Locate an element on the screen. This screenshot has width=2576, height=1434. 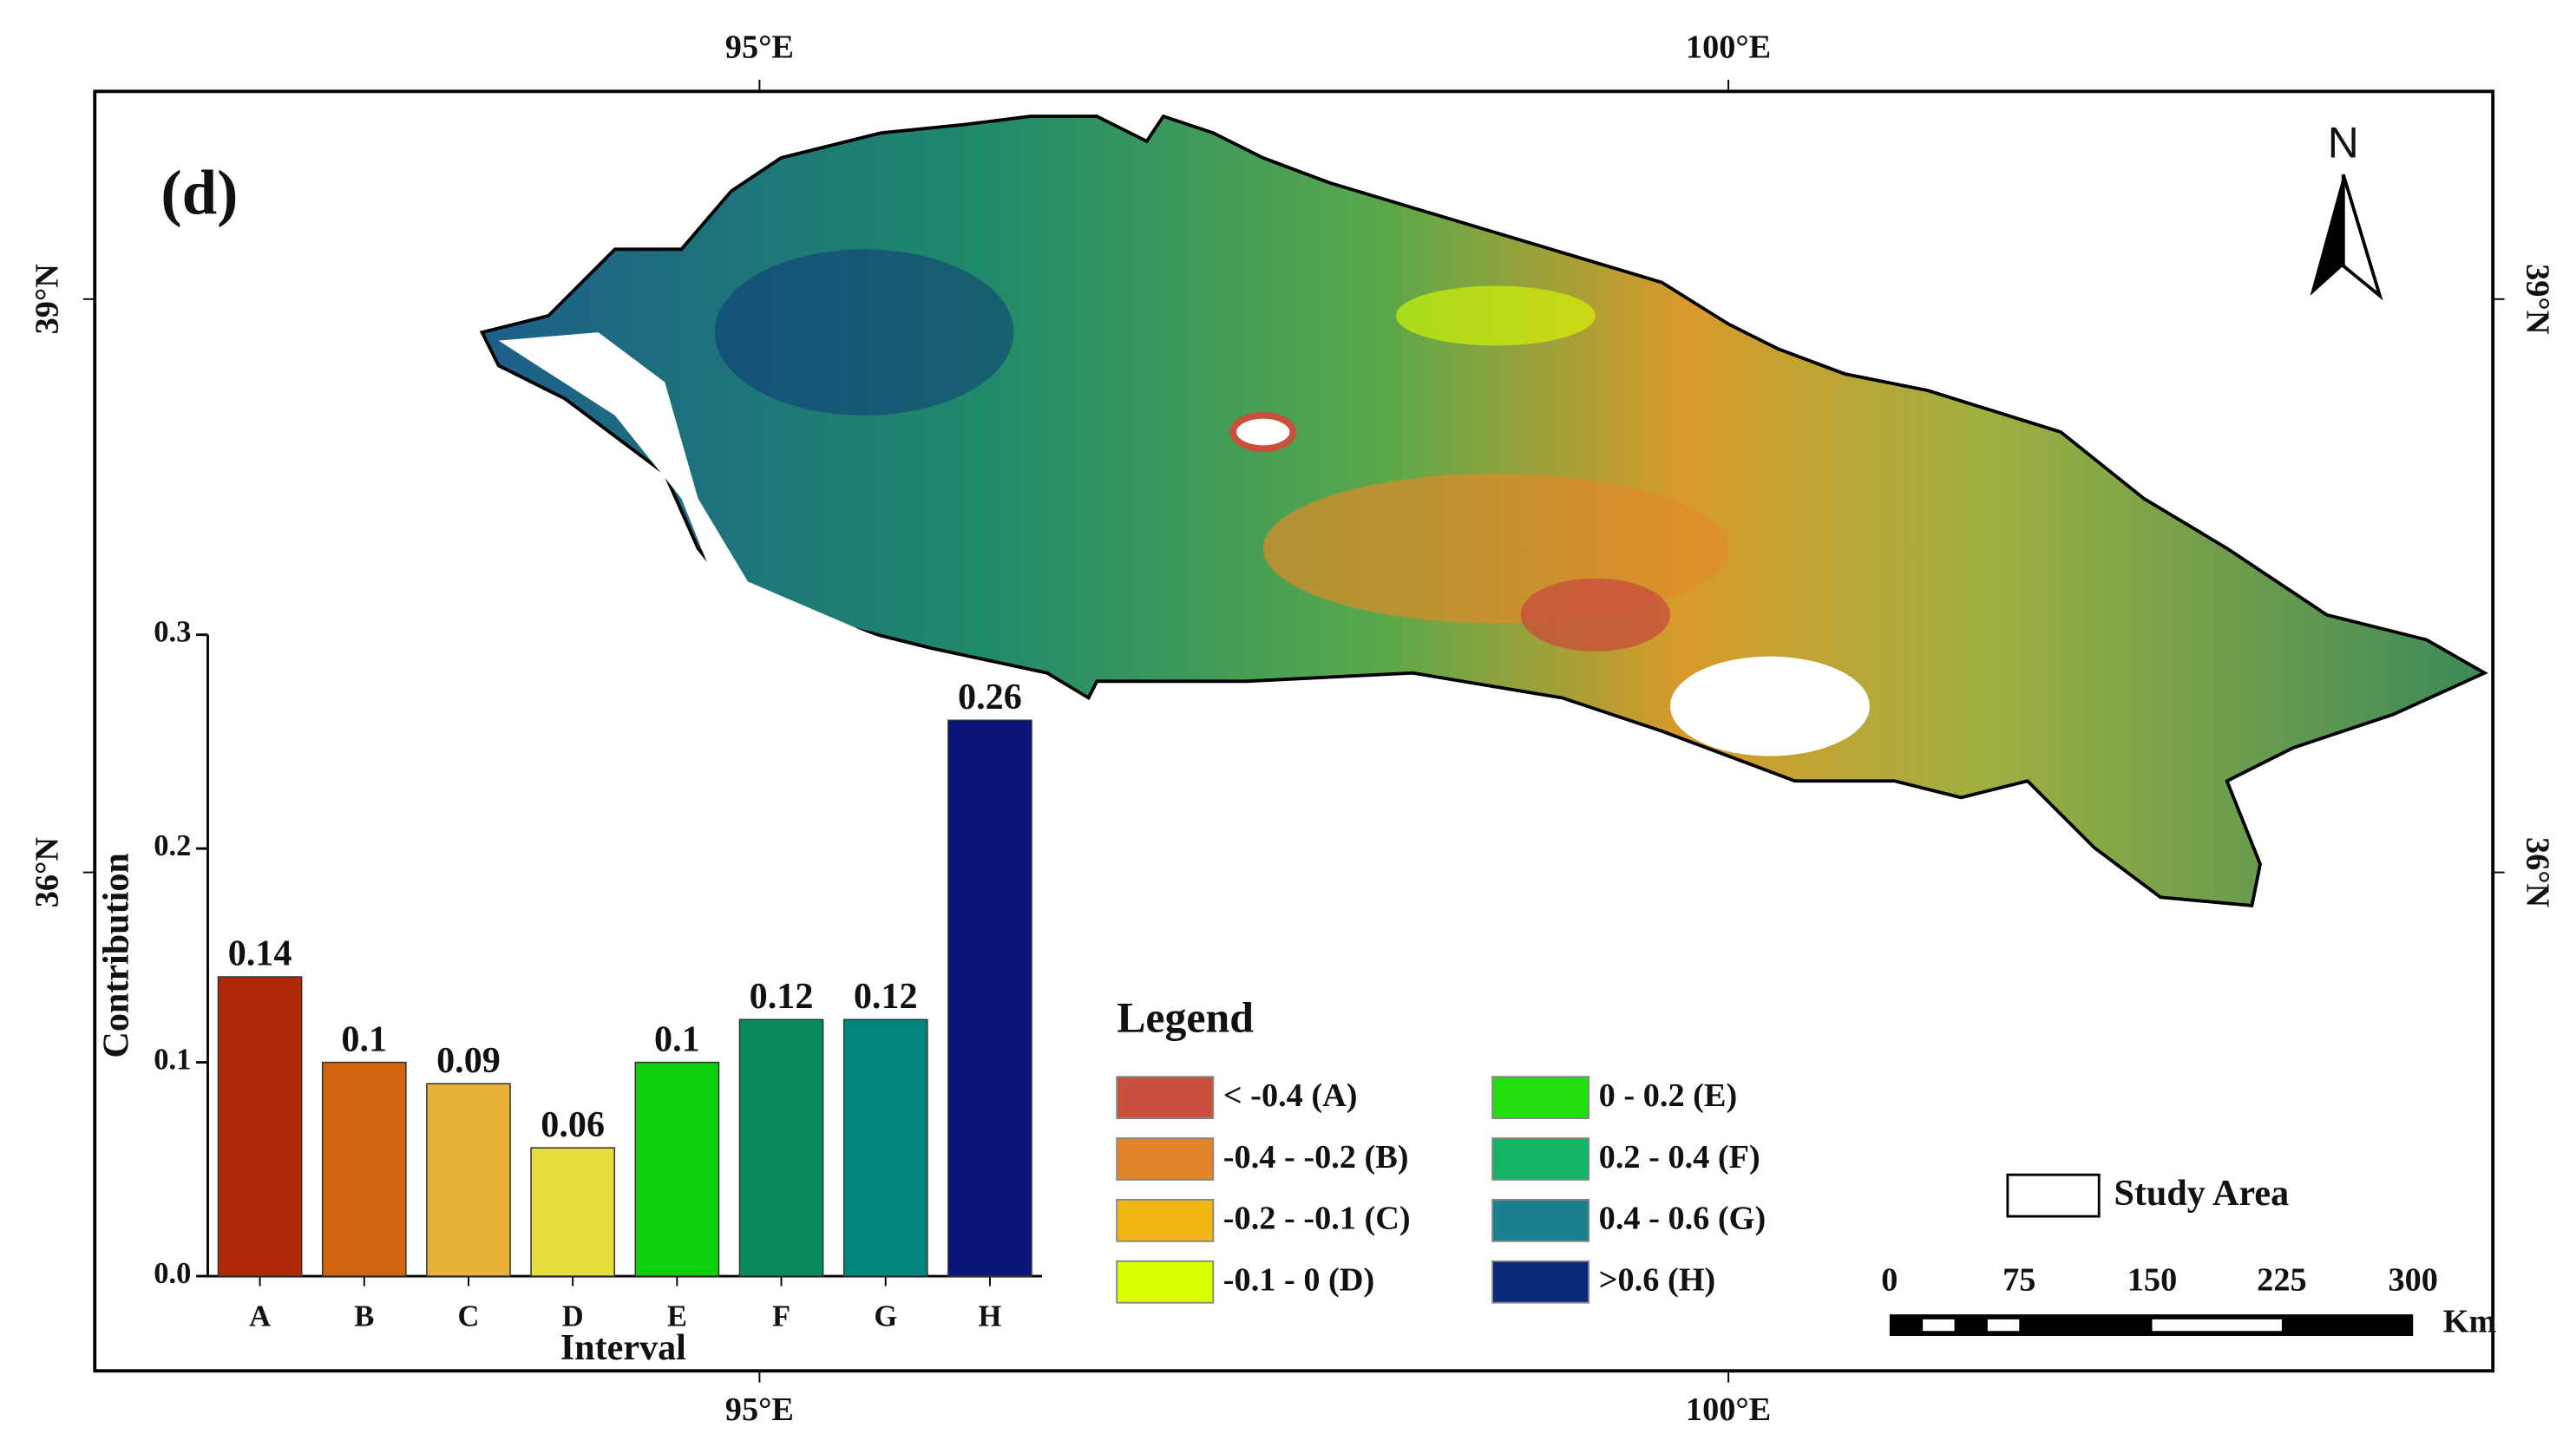
value-label: 0.09 is located at coordinates (468, 1060).